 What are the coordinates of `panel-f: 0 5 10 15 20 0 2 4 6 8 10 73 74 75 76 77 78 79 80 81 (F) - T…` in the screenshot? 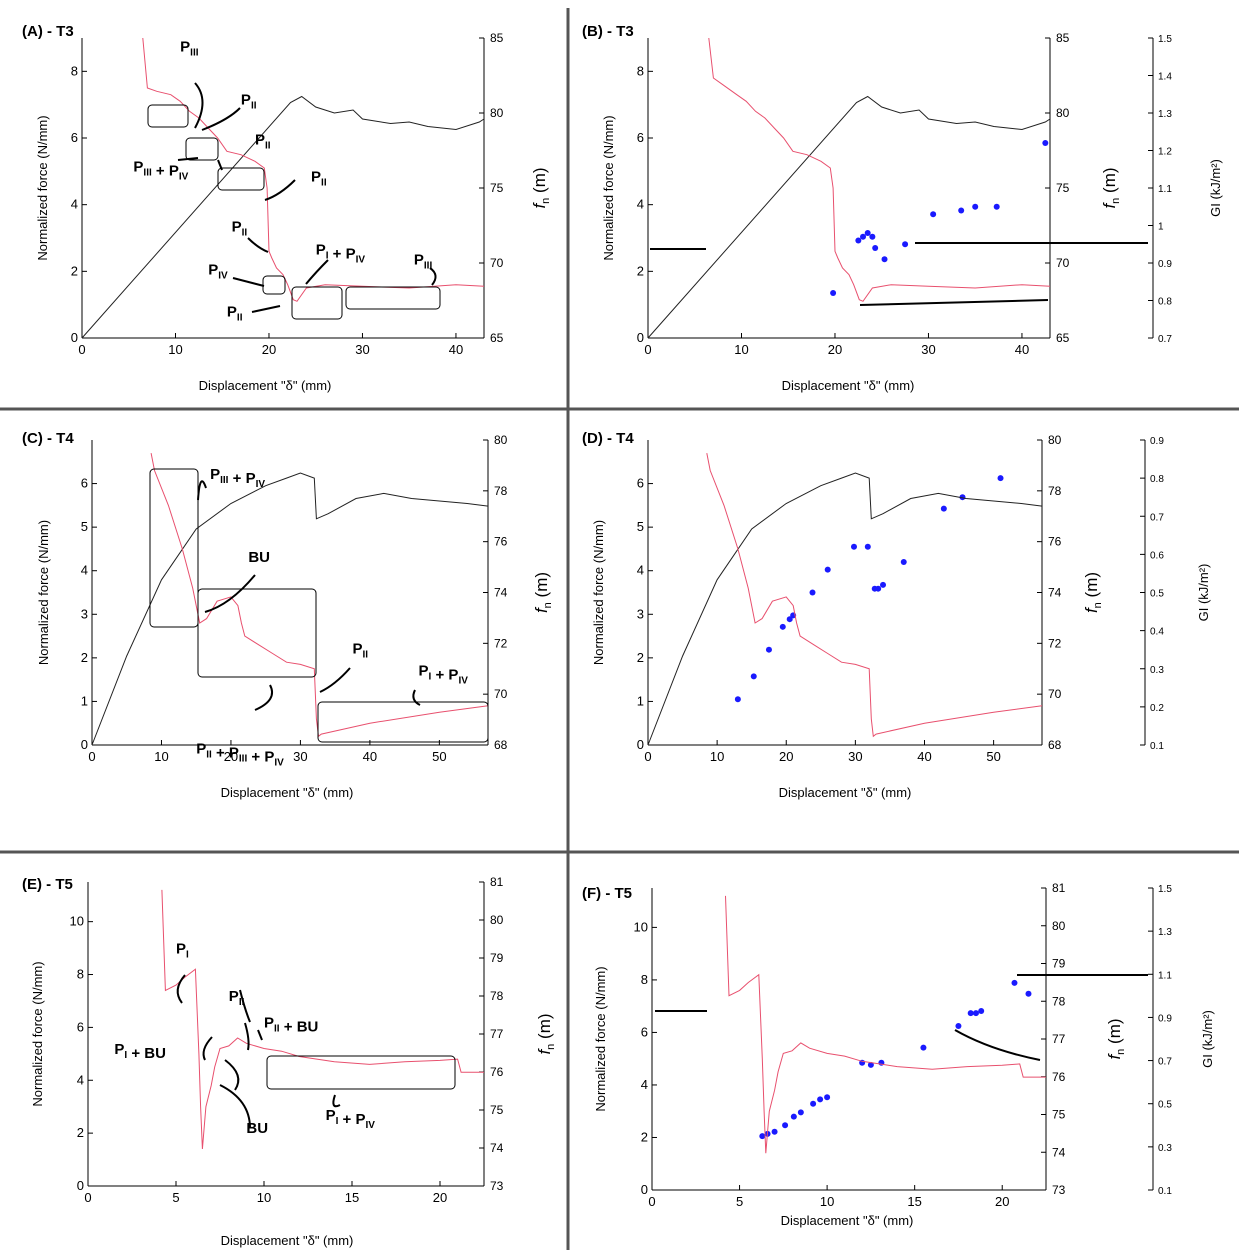 It's located at (898, 1054).